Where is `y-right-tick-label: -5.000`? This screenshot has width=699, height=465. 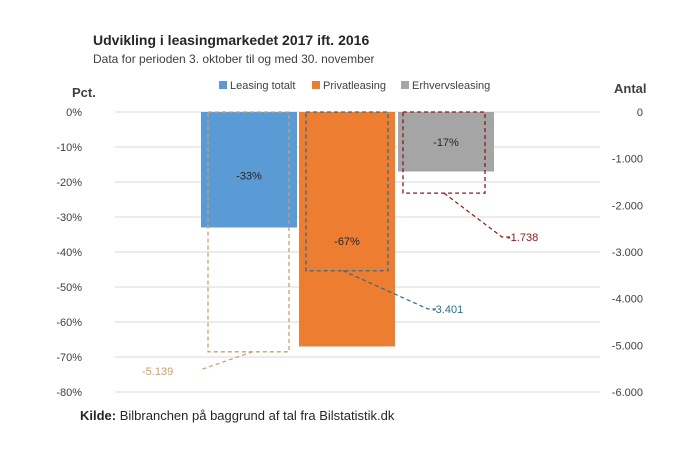
y-right-tick-label: -5.000 is located at coordinates (627, 346).